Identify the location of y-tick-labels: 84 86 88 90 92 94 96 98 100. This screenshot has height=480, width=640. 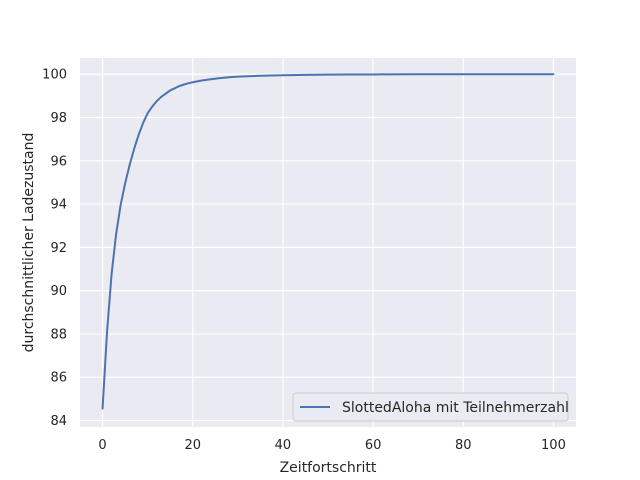
(54, 248).